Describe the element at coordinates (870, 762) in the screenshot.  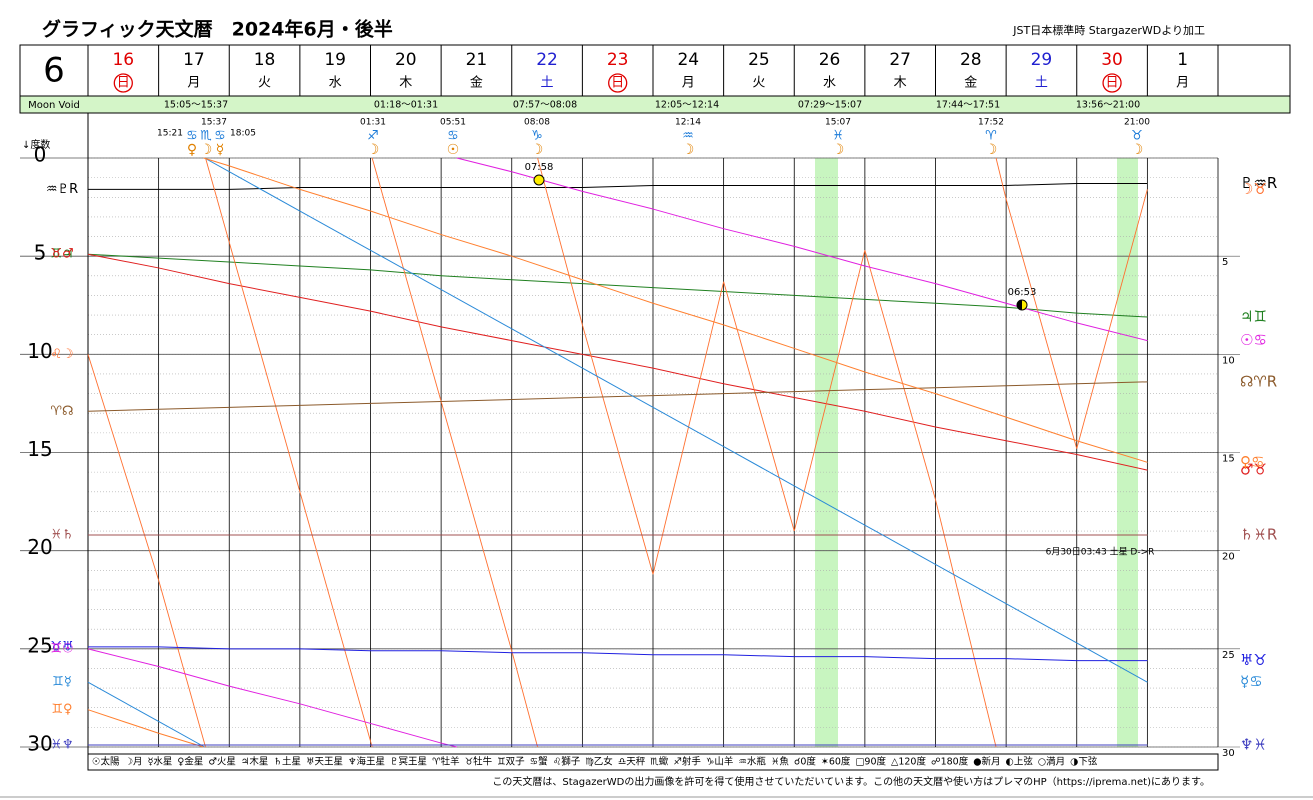
I see `legend-item: □90度` at that location.